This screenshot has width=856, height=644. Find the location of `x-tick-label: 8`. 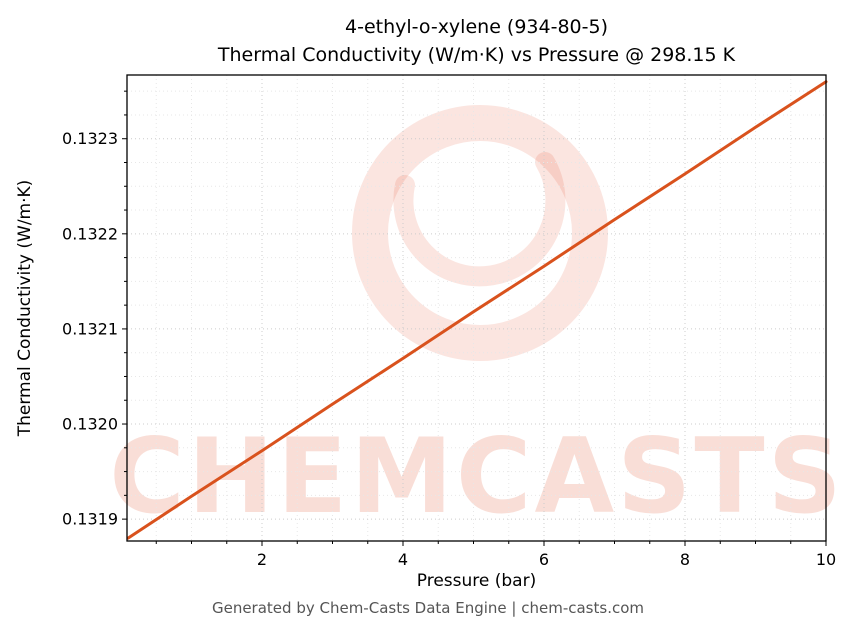

x-tick-label: 8 is located at coordinates (685, 559).